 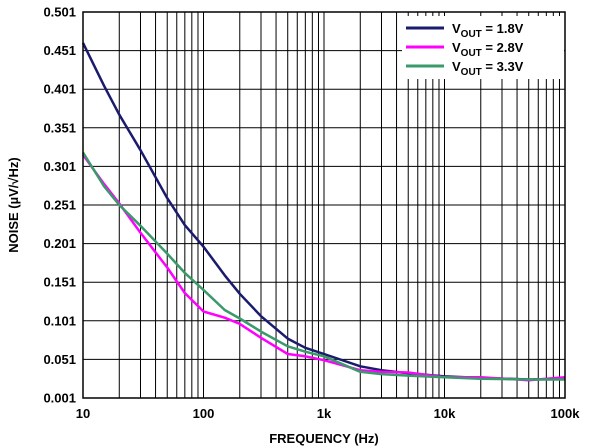 I want to click on x-tick-label: 10k, so click(x=445, y=413).